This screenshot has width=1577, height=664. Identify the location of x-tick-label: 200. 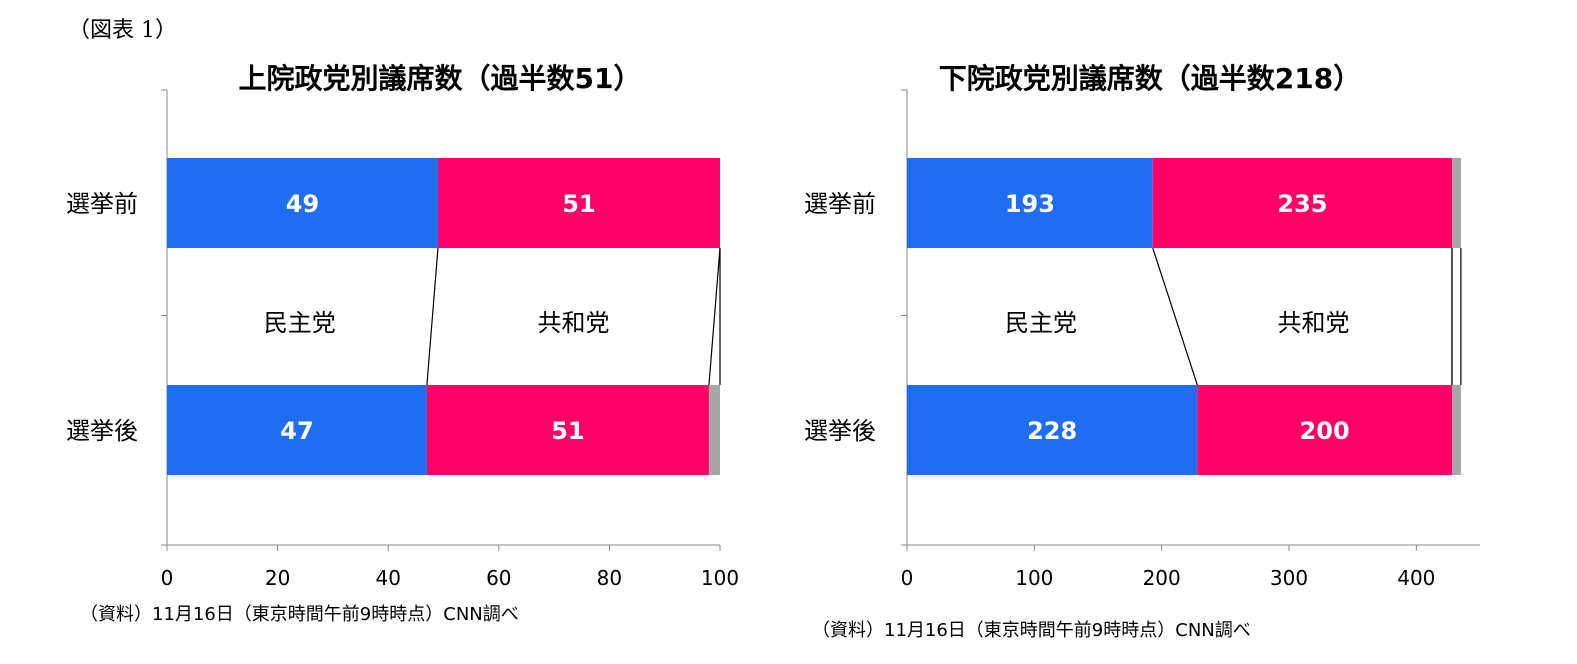
(1162, 578).